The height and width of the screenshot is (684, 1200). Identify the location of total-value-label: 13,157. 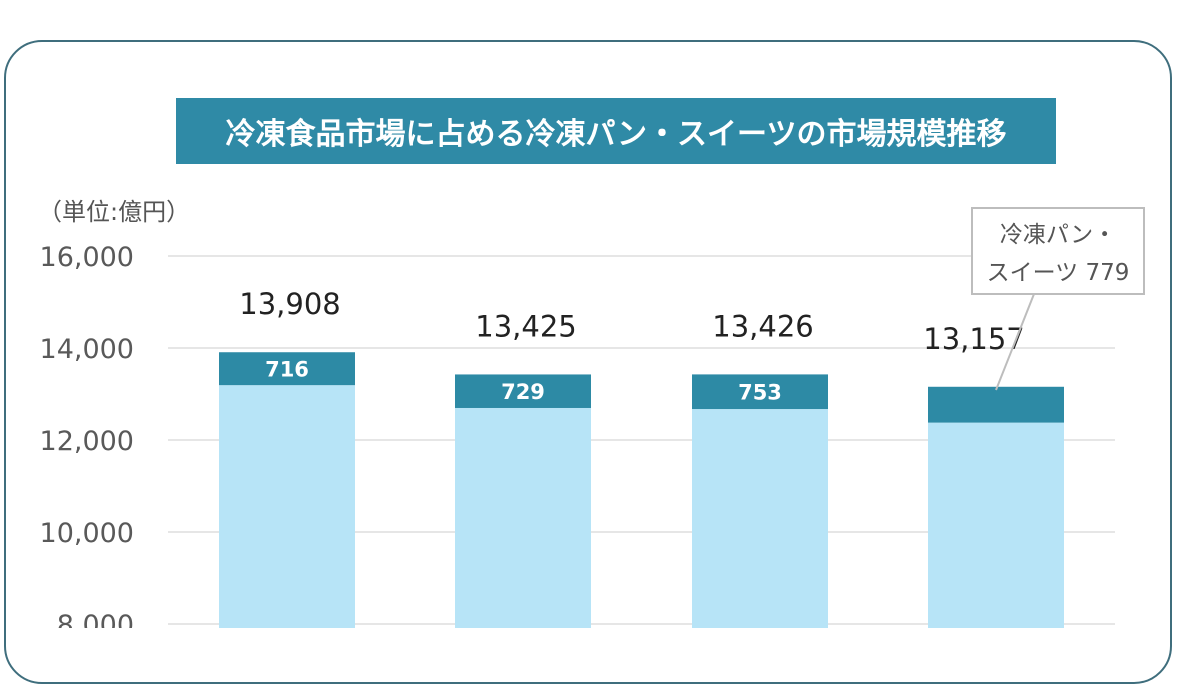
(973, 339).